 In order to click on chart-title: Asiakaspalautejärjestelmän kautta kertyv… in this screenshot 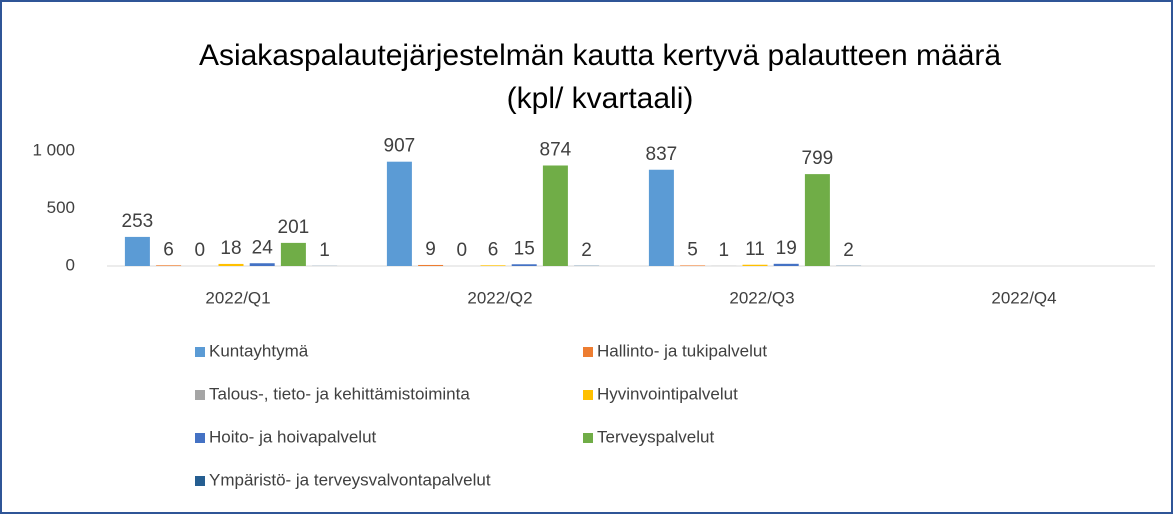, I will do `click(600, 55)`.